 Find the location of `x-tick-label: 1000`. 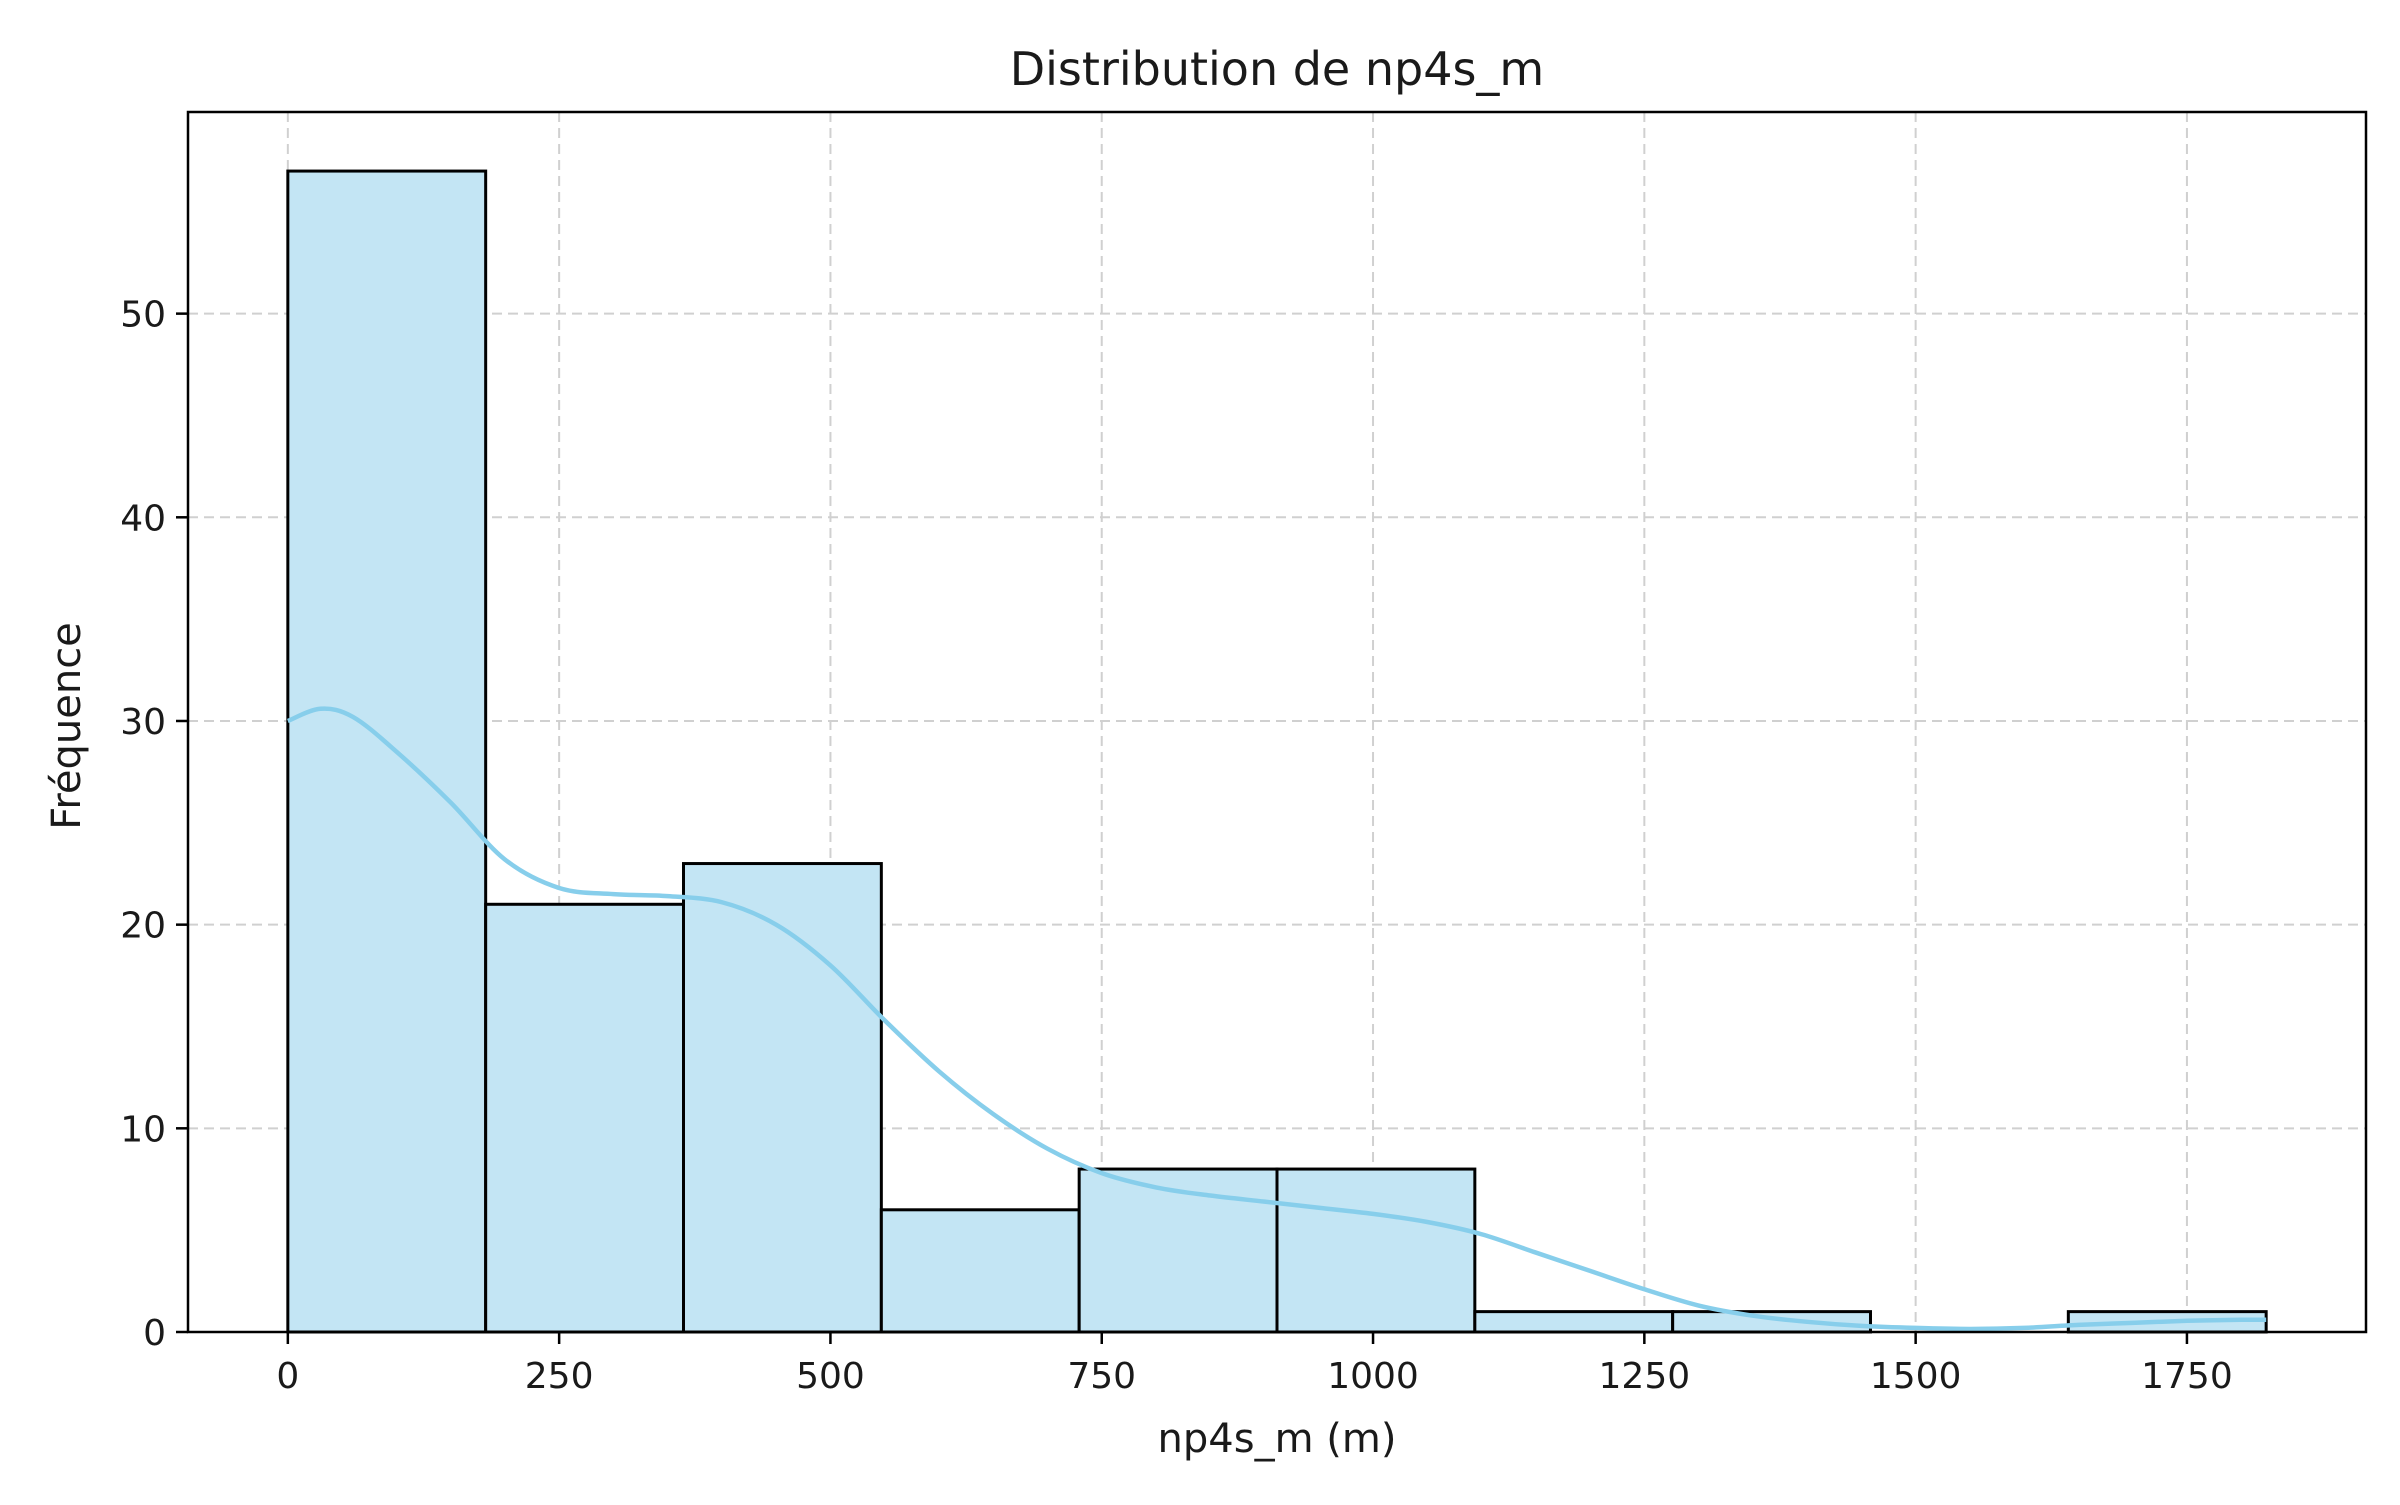

x-tick-label: 1000 is located at coordinates (1373, 1376).